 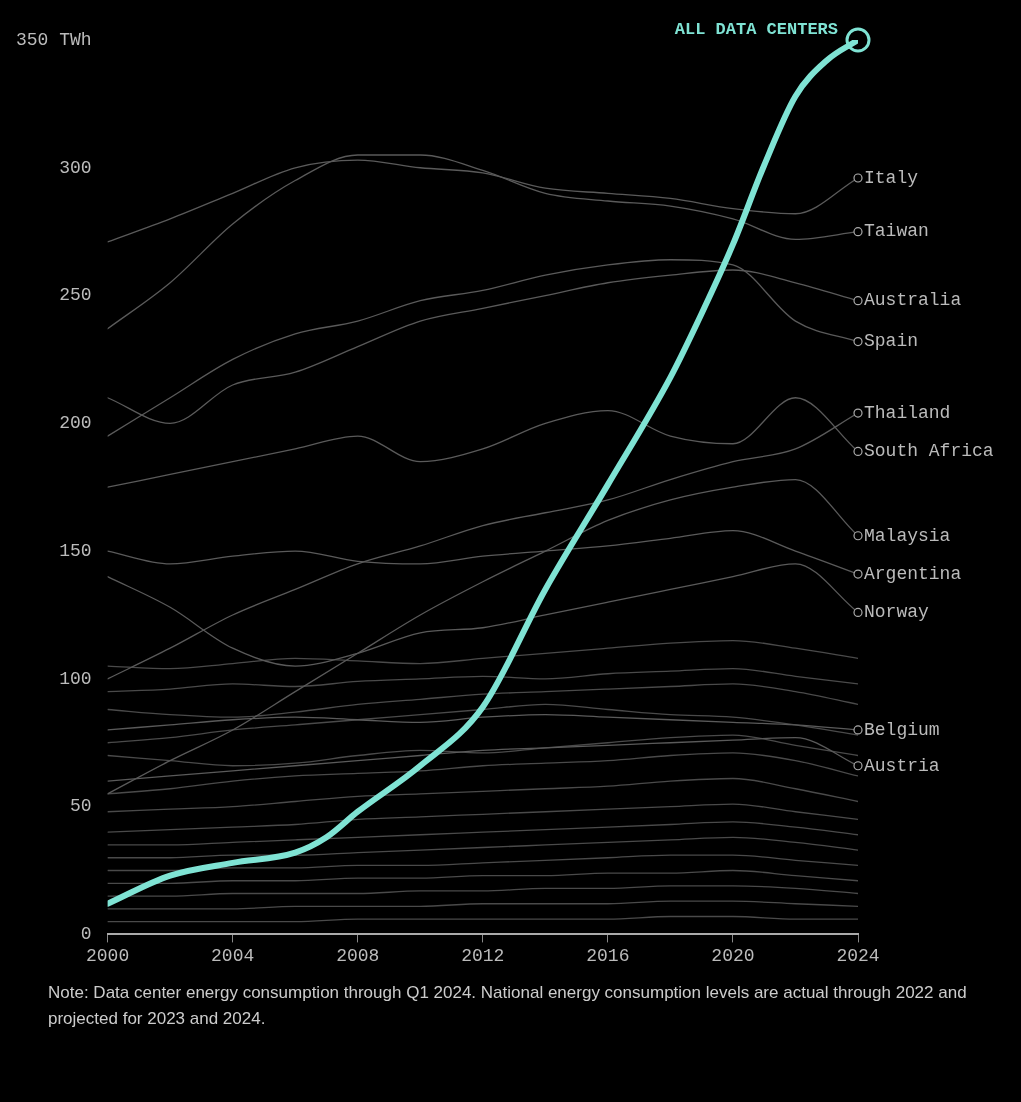 What do you see at coordinates (86, 934) in the screenshot?
I see `y-tick-label: 0` at bounding box center [86, 934].